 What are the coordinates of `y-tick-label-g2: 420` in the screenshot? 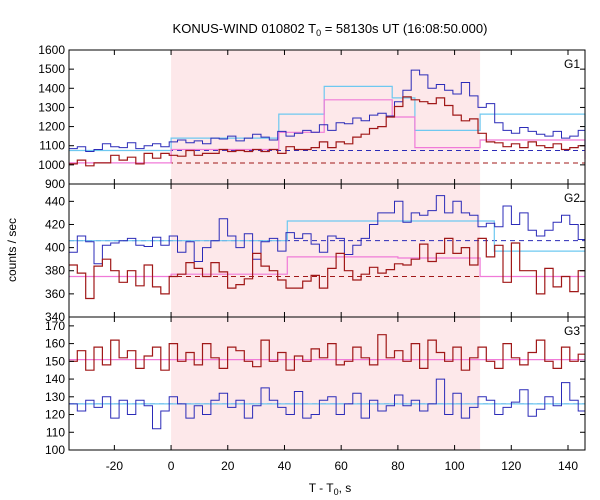 It's located at (55, 224).